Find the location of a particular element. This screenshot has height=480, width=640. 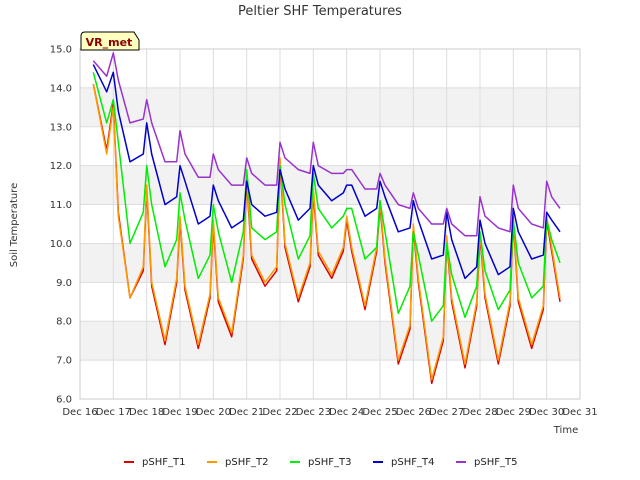

y-tick-label: 7.0 is located at coordinates (64, 361).